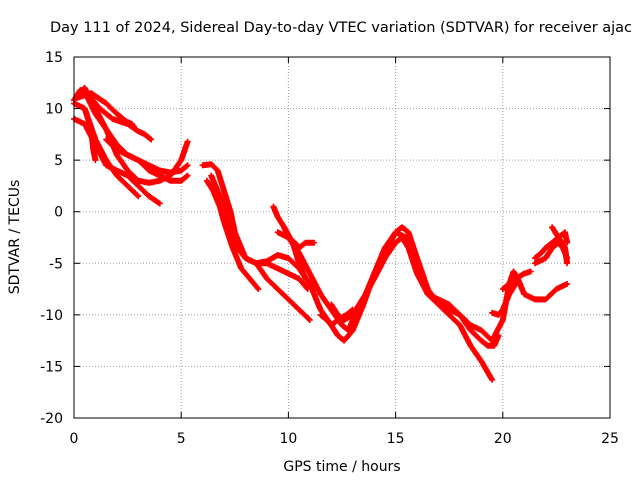 This screenshot has height=480, width=640. Describe the element at coordinates (51, 367) in the screenshot. I see `y-tick-label: -15` at that location.